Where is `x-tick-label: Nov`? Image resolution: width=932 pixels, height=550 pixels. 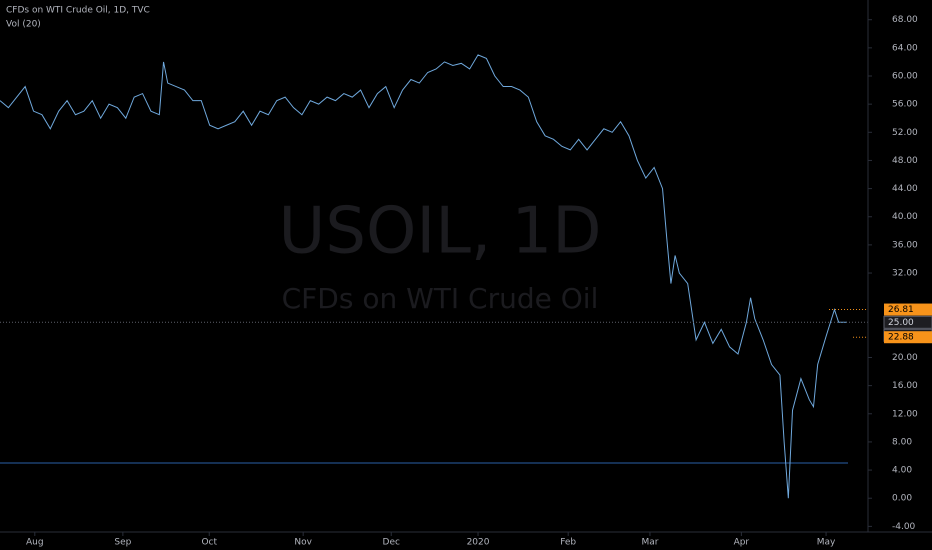
x-tick-label: Nov is located at coordinates (303, 543).